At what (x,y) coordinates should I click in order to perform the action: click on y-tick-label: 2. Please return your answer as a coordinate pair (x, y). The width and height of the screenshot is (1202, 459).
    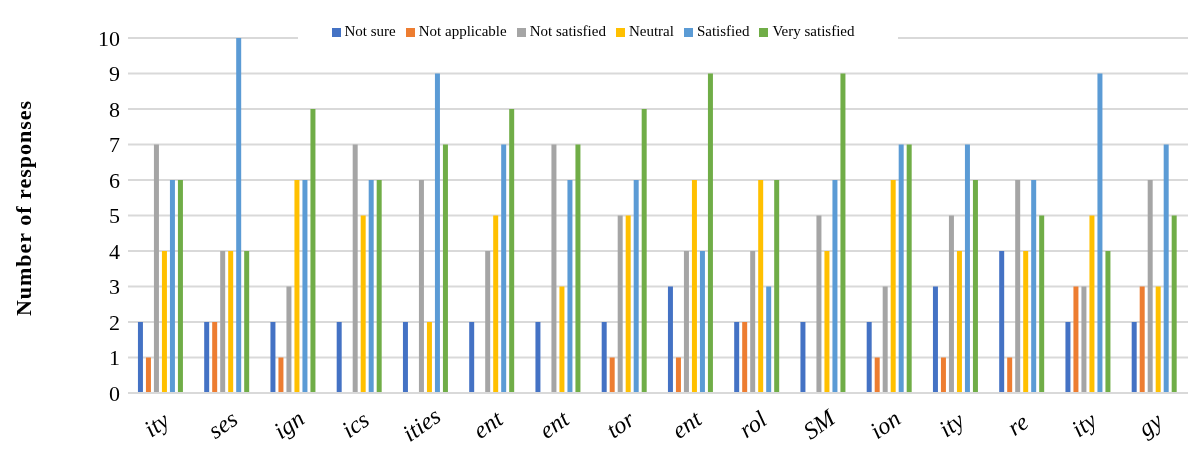
    Looking at the image, I should click on (114, 322).